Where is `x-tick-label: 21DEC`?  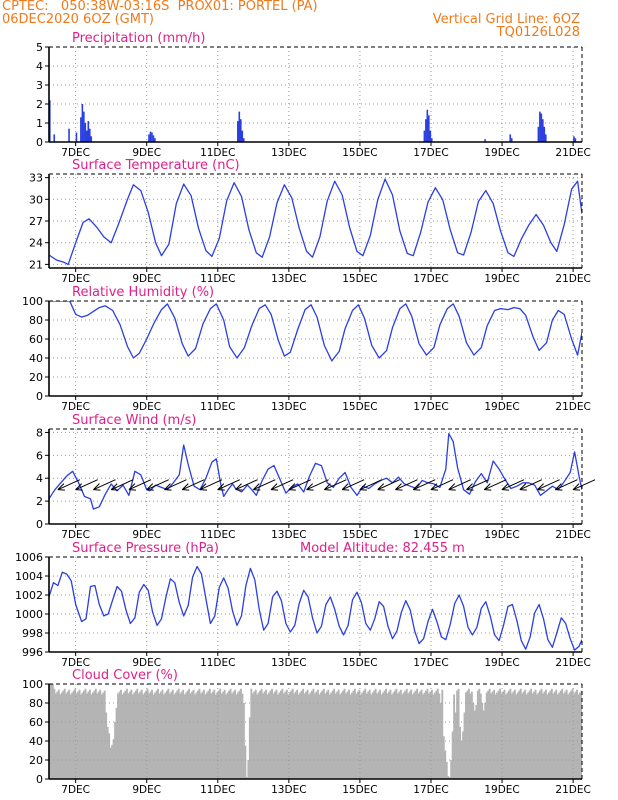
x-tick-label: 21DEC is located at coordinates (572, 790).